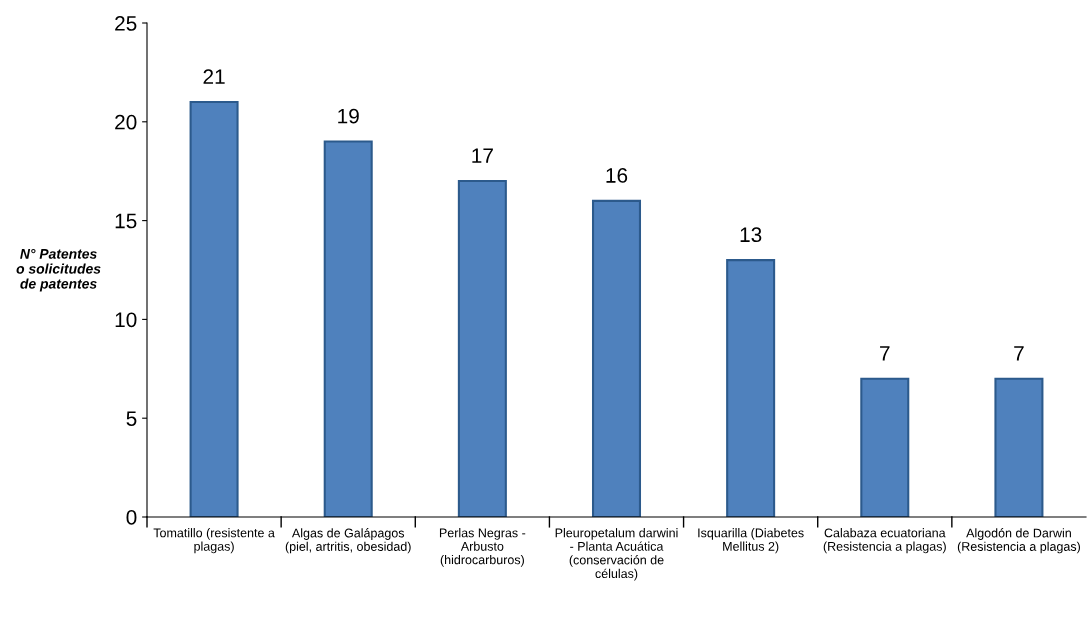 The height and width of the screenshot is (618, 1088). Describe the element at coordinates (1018, 541) in the screenshot. I see `x-tick-label: Algodón de Darwin (Resistencia a plagas)` at that location.